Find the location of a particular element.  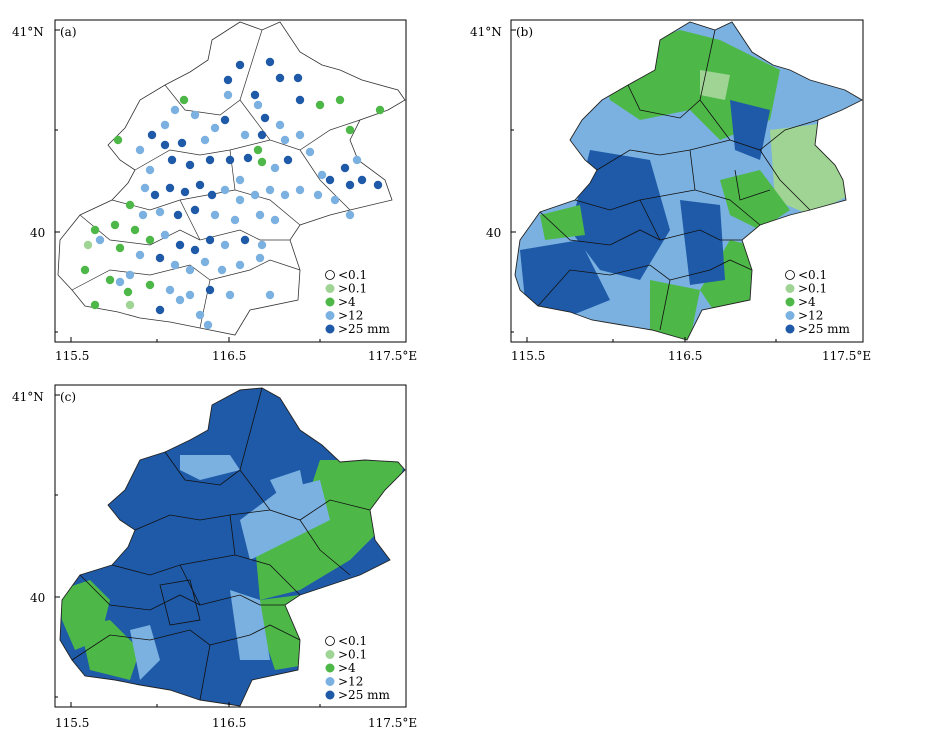

panel-c-ylabel-41: 41°N is located at coordinates (28, 397).